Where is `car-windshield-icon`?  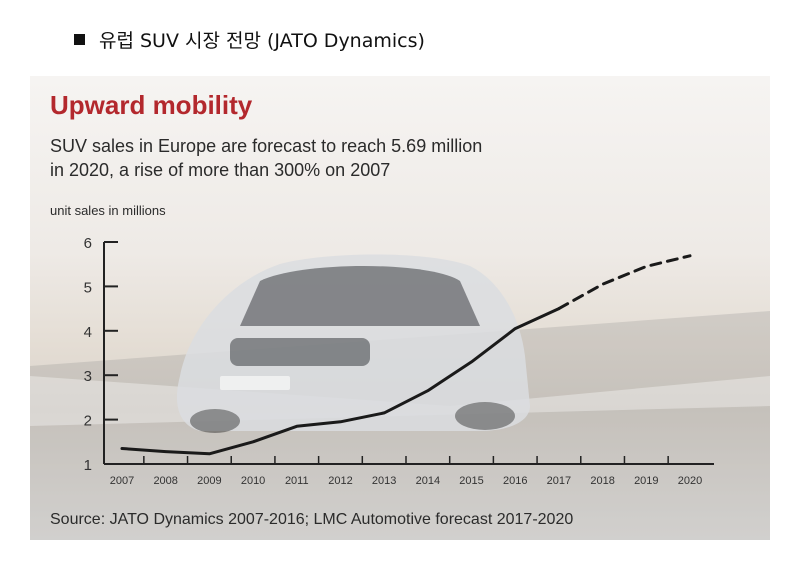
car-windshield-icon is located at coordinates (360, 296).